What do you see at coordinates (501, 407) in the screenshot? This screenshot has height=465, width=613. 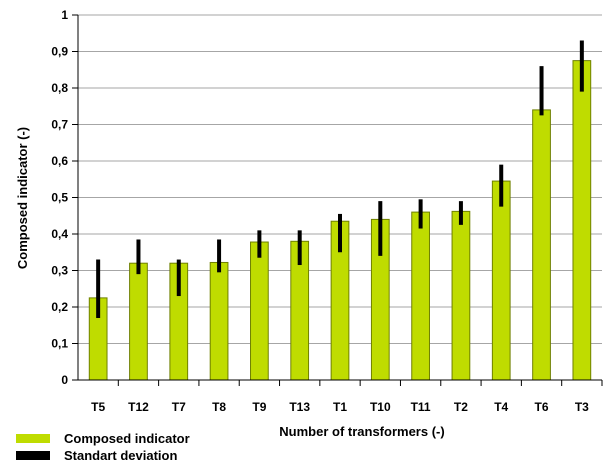 I see `x-tick-label: T4` at bounding box center [501, 407].